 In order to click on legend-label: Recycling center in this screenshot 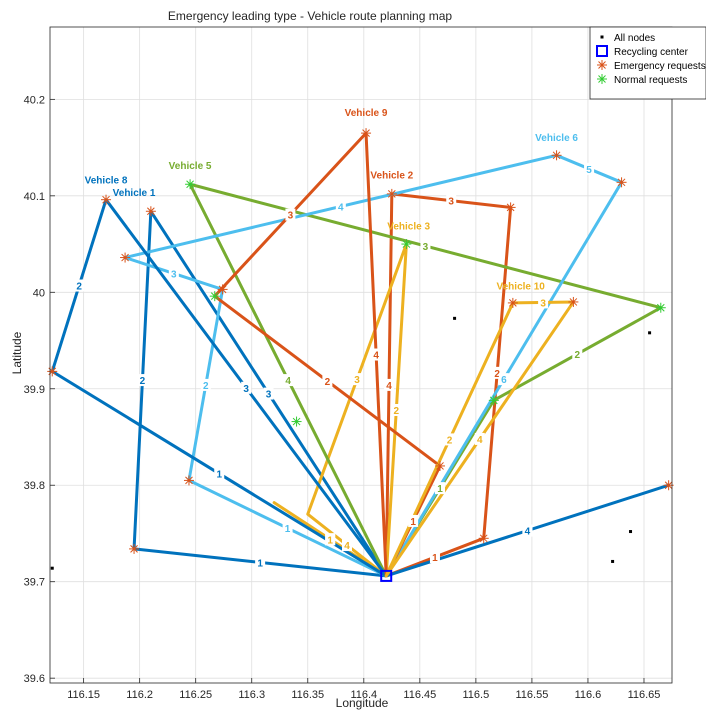, I will do `click(651, 52)`.